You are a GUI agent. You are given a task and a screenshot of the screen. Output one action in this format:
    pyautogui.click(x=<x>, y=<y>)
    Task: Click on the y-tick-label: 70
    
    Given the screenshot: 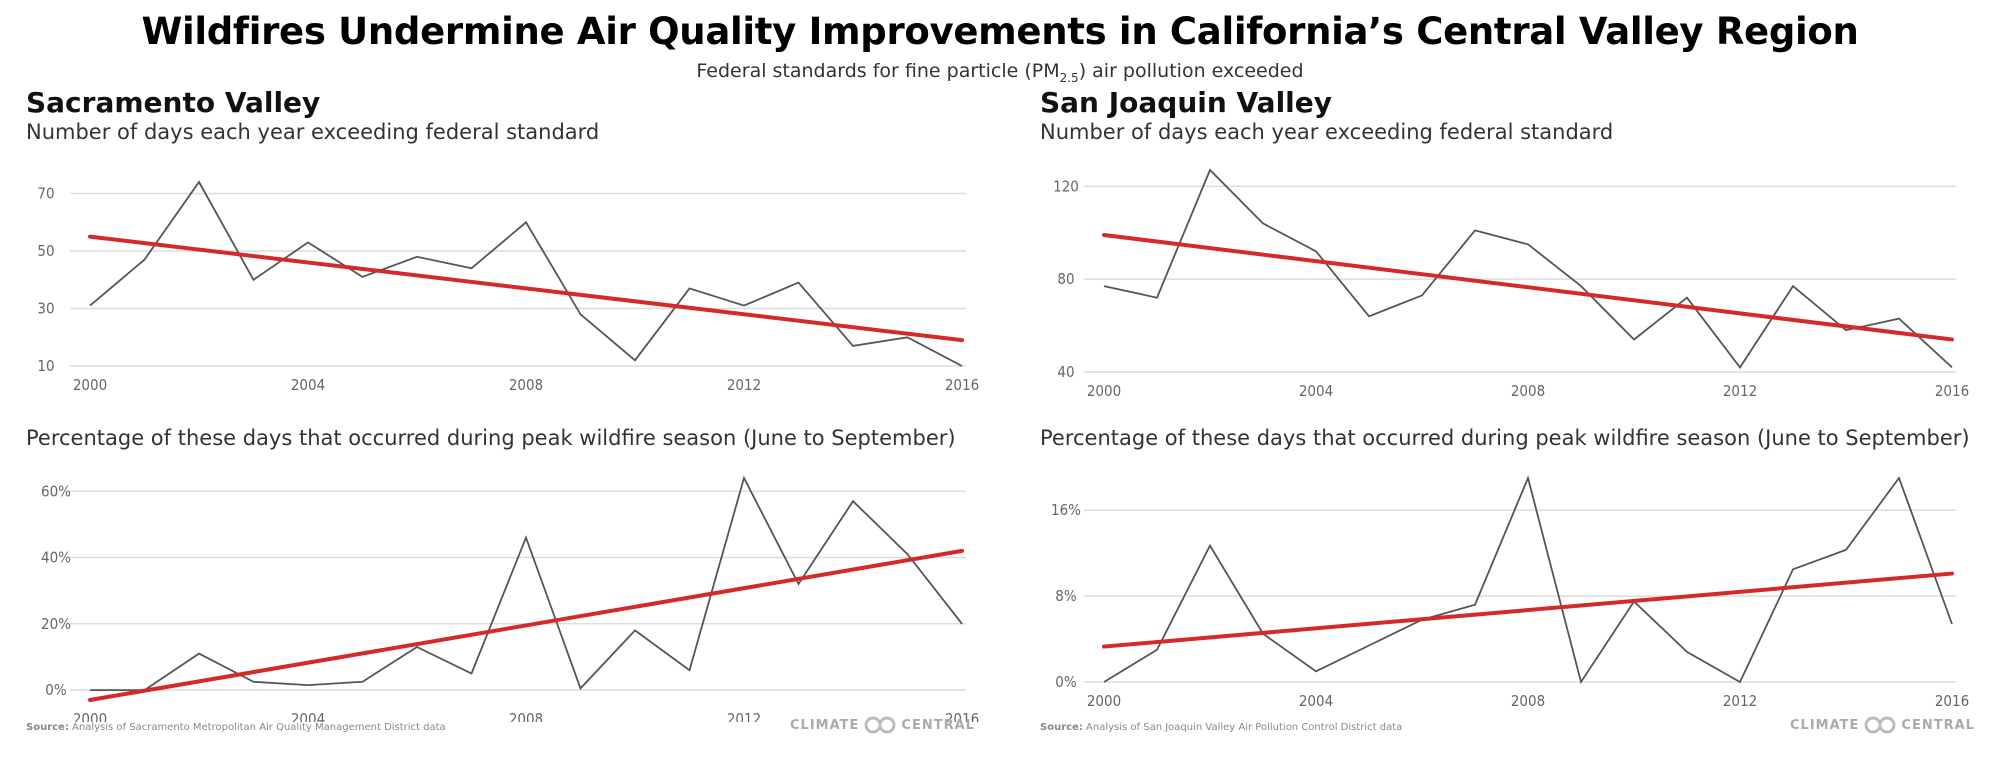 What is the action you would take?
    pyautogui.click(x=45, y=194)
    